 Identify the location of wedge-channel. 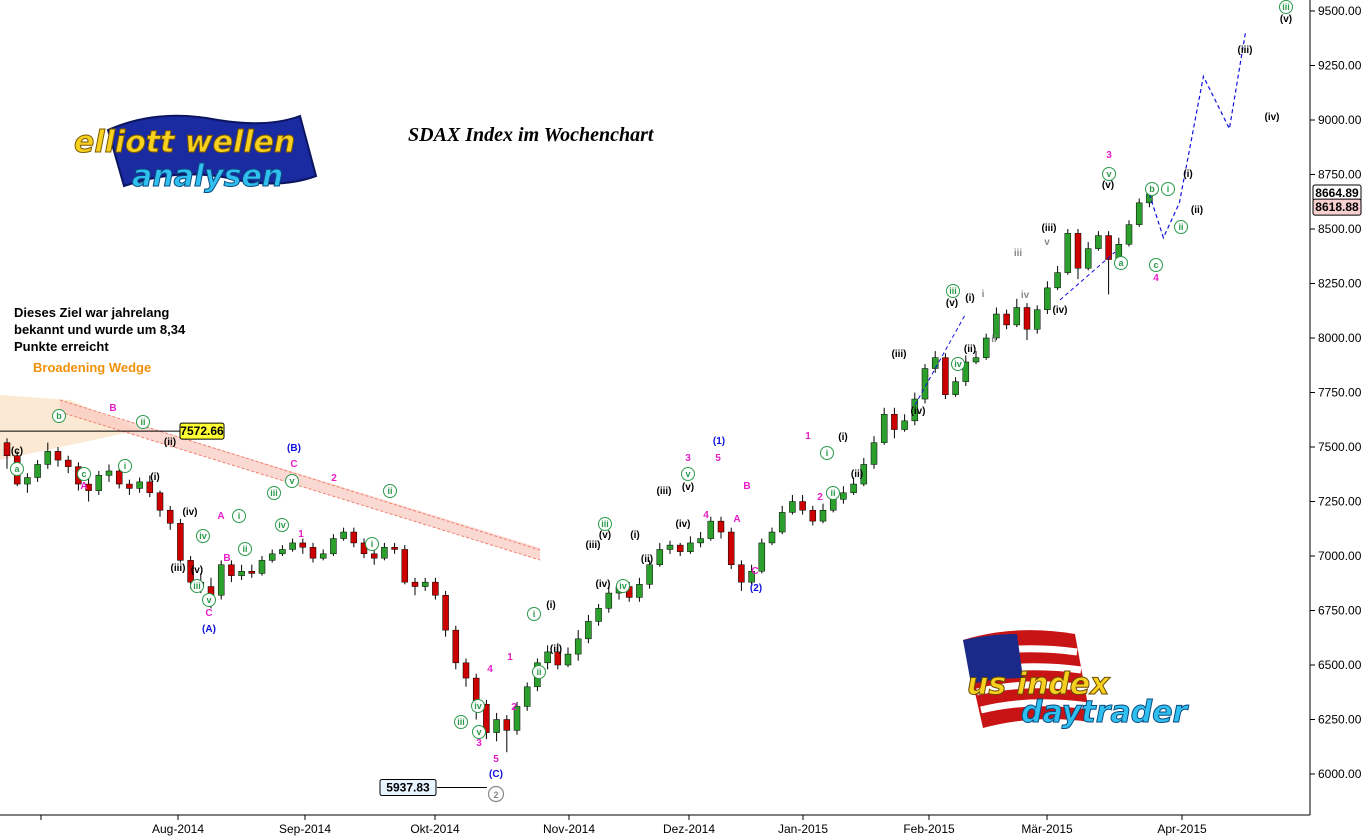
(300, 480).